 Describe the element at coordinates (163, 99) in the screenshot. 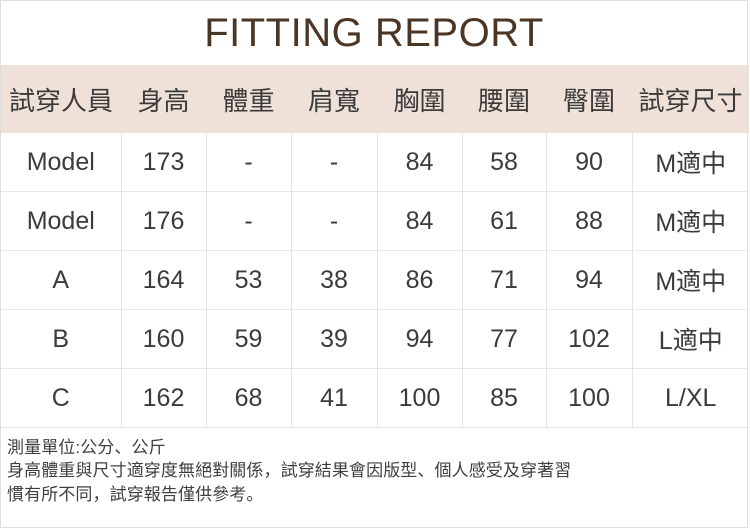

I see `column-header-height: 身高` at that location.